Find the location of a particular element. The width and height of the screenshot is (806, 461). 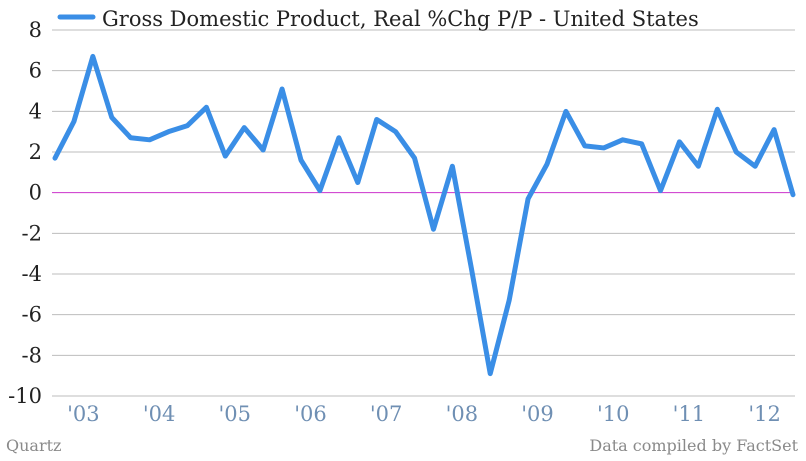

x-tick-label: '12 is located at coordinates (764, 414).